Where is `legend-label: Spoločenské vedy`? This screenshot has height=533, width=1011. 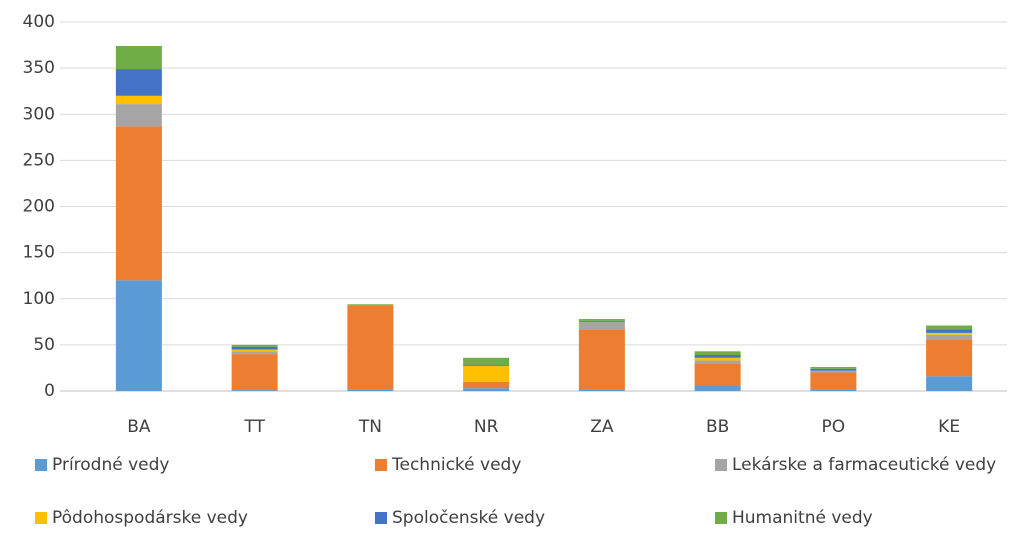
legend-label: Spoločenské vedy is located at coordinates (468, 518).